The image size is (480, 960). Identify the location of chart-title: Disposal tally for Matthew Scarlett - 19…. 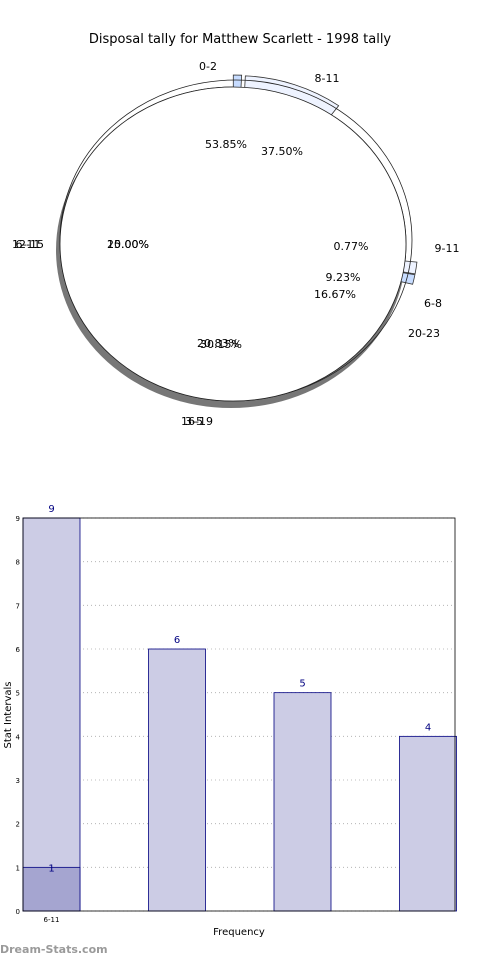
(240, 39).